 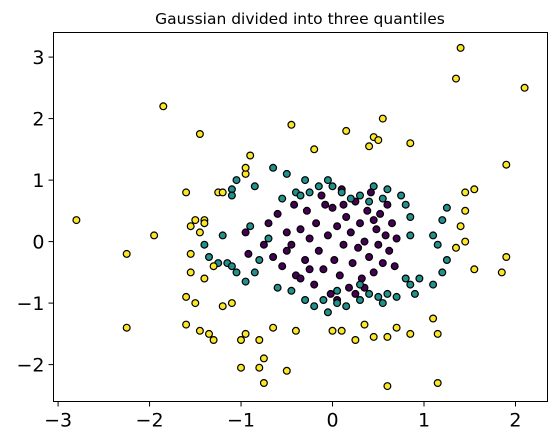 What do you see at coordinates (30, 304) in the screenshot?
I see `y-tick-label: −1` at bounding box center [30, 304].